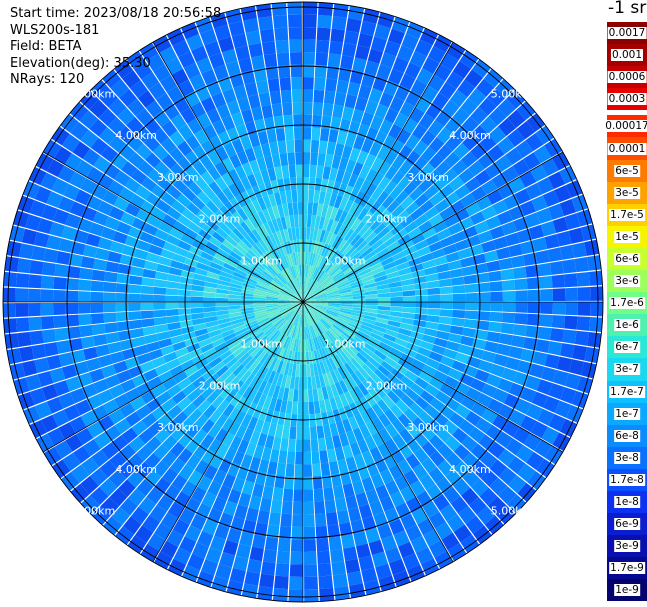 The image size is (647, 607). I want to click on colorbar-swatch: 0.0006, so click(627, 77).